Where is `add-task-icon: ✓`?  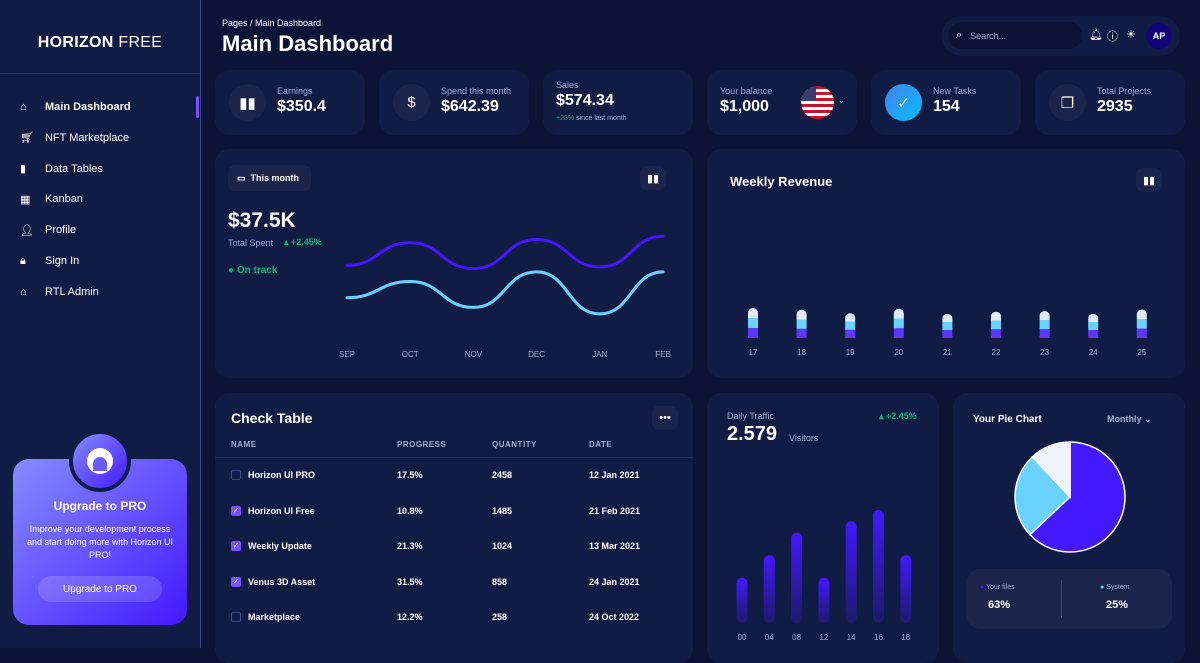 add-task-icon: ✓ is located at coordinates (903, 102).